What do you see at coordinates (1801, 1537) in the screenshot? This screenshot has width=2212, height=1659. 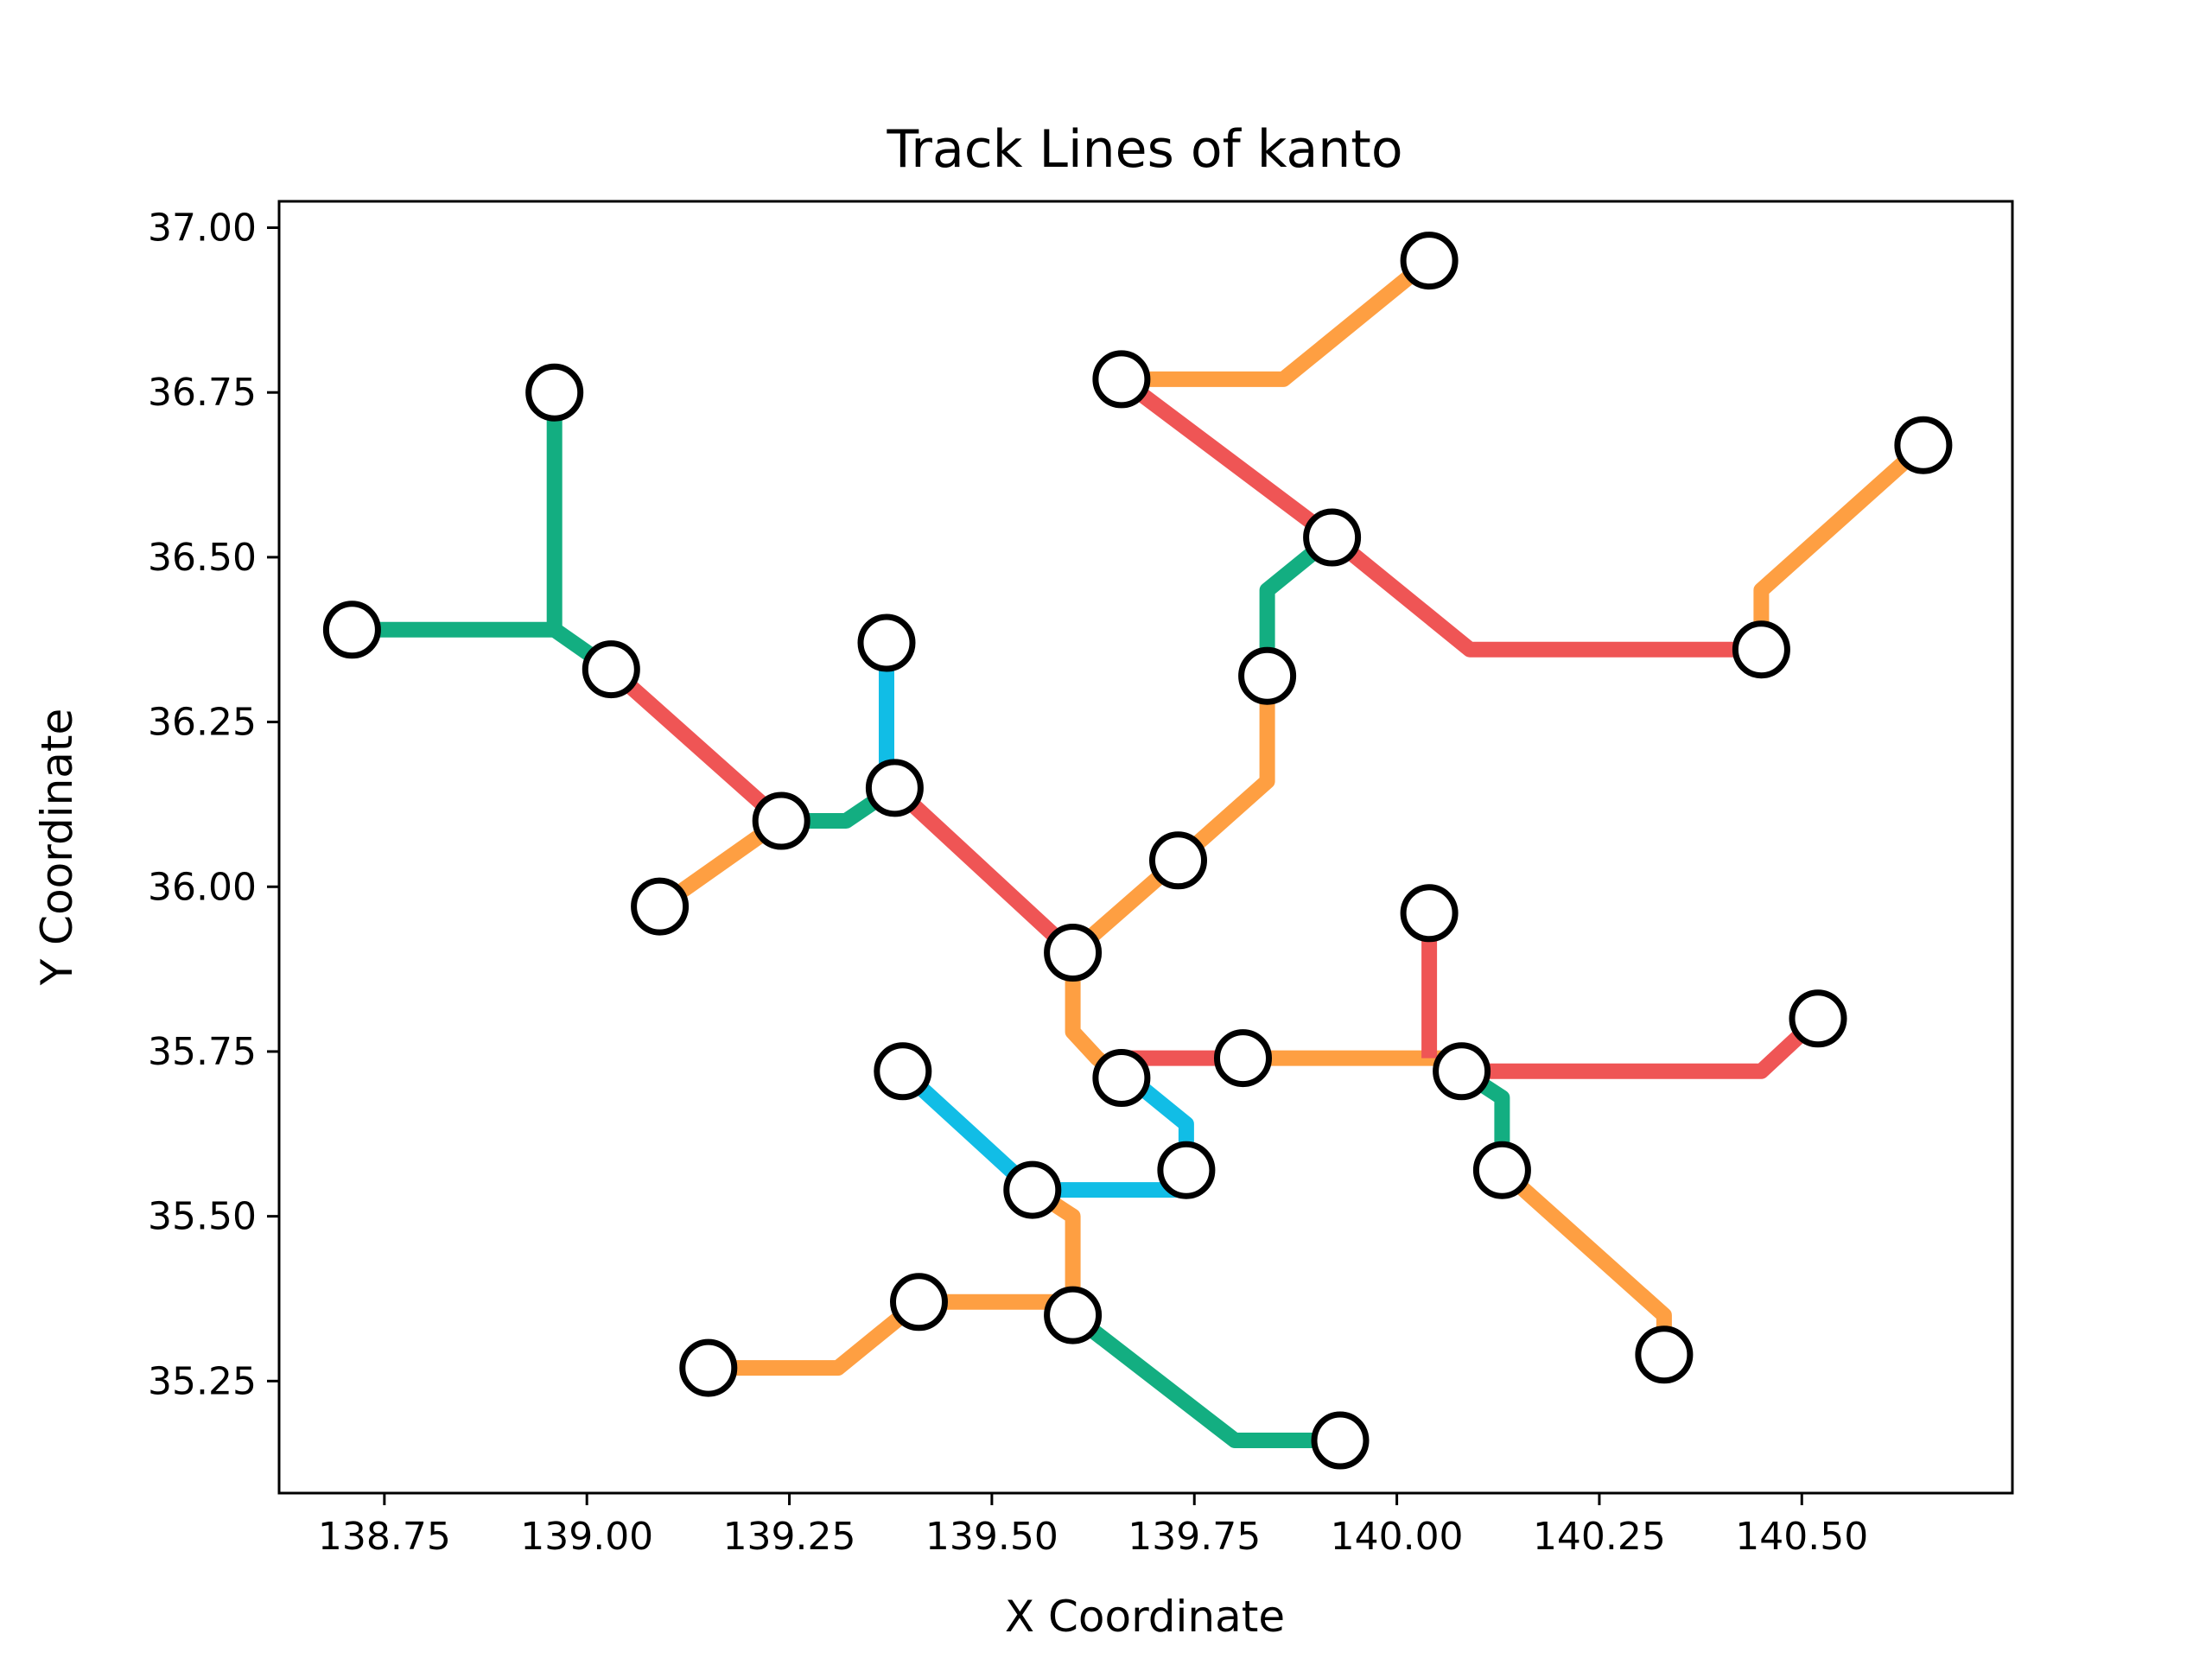 I see `x-tick-label: 140.50` at bounding box center [1801, 1537].